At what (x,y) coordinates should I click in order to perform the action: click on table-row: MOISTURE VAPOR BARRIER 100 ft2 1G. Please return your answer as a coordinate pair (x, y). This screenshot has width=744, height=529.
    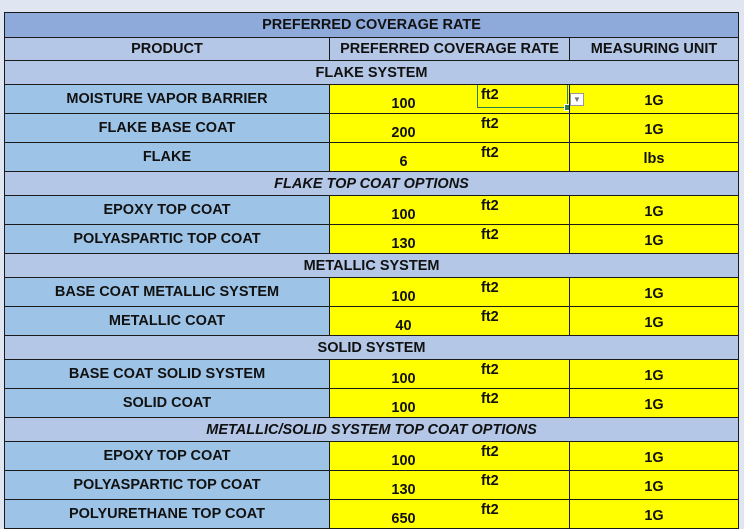
    Looking at the image, I should click on (372, 99).